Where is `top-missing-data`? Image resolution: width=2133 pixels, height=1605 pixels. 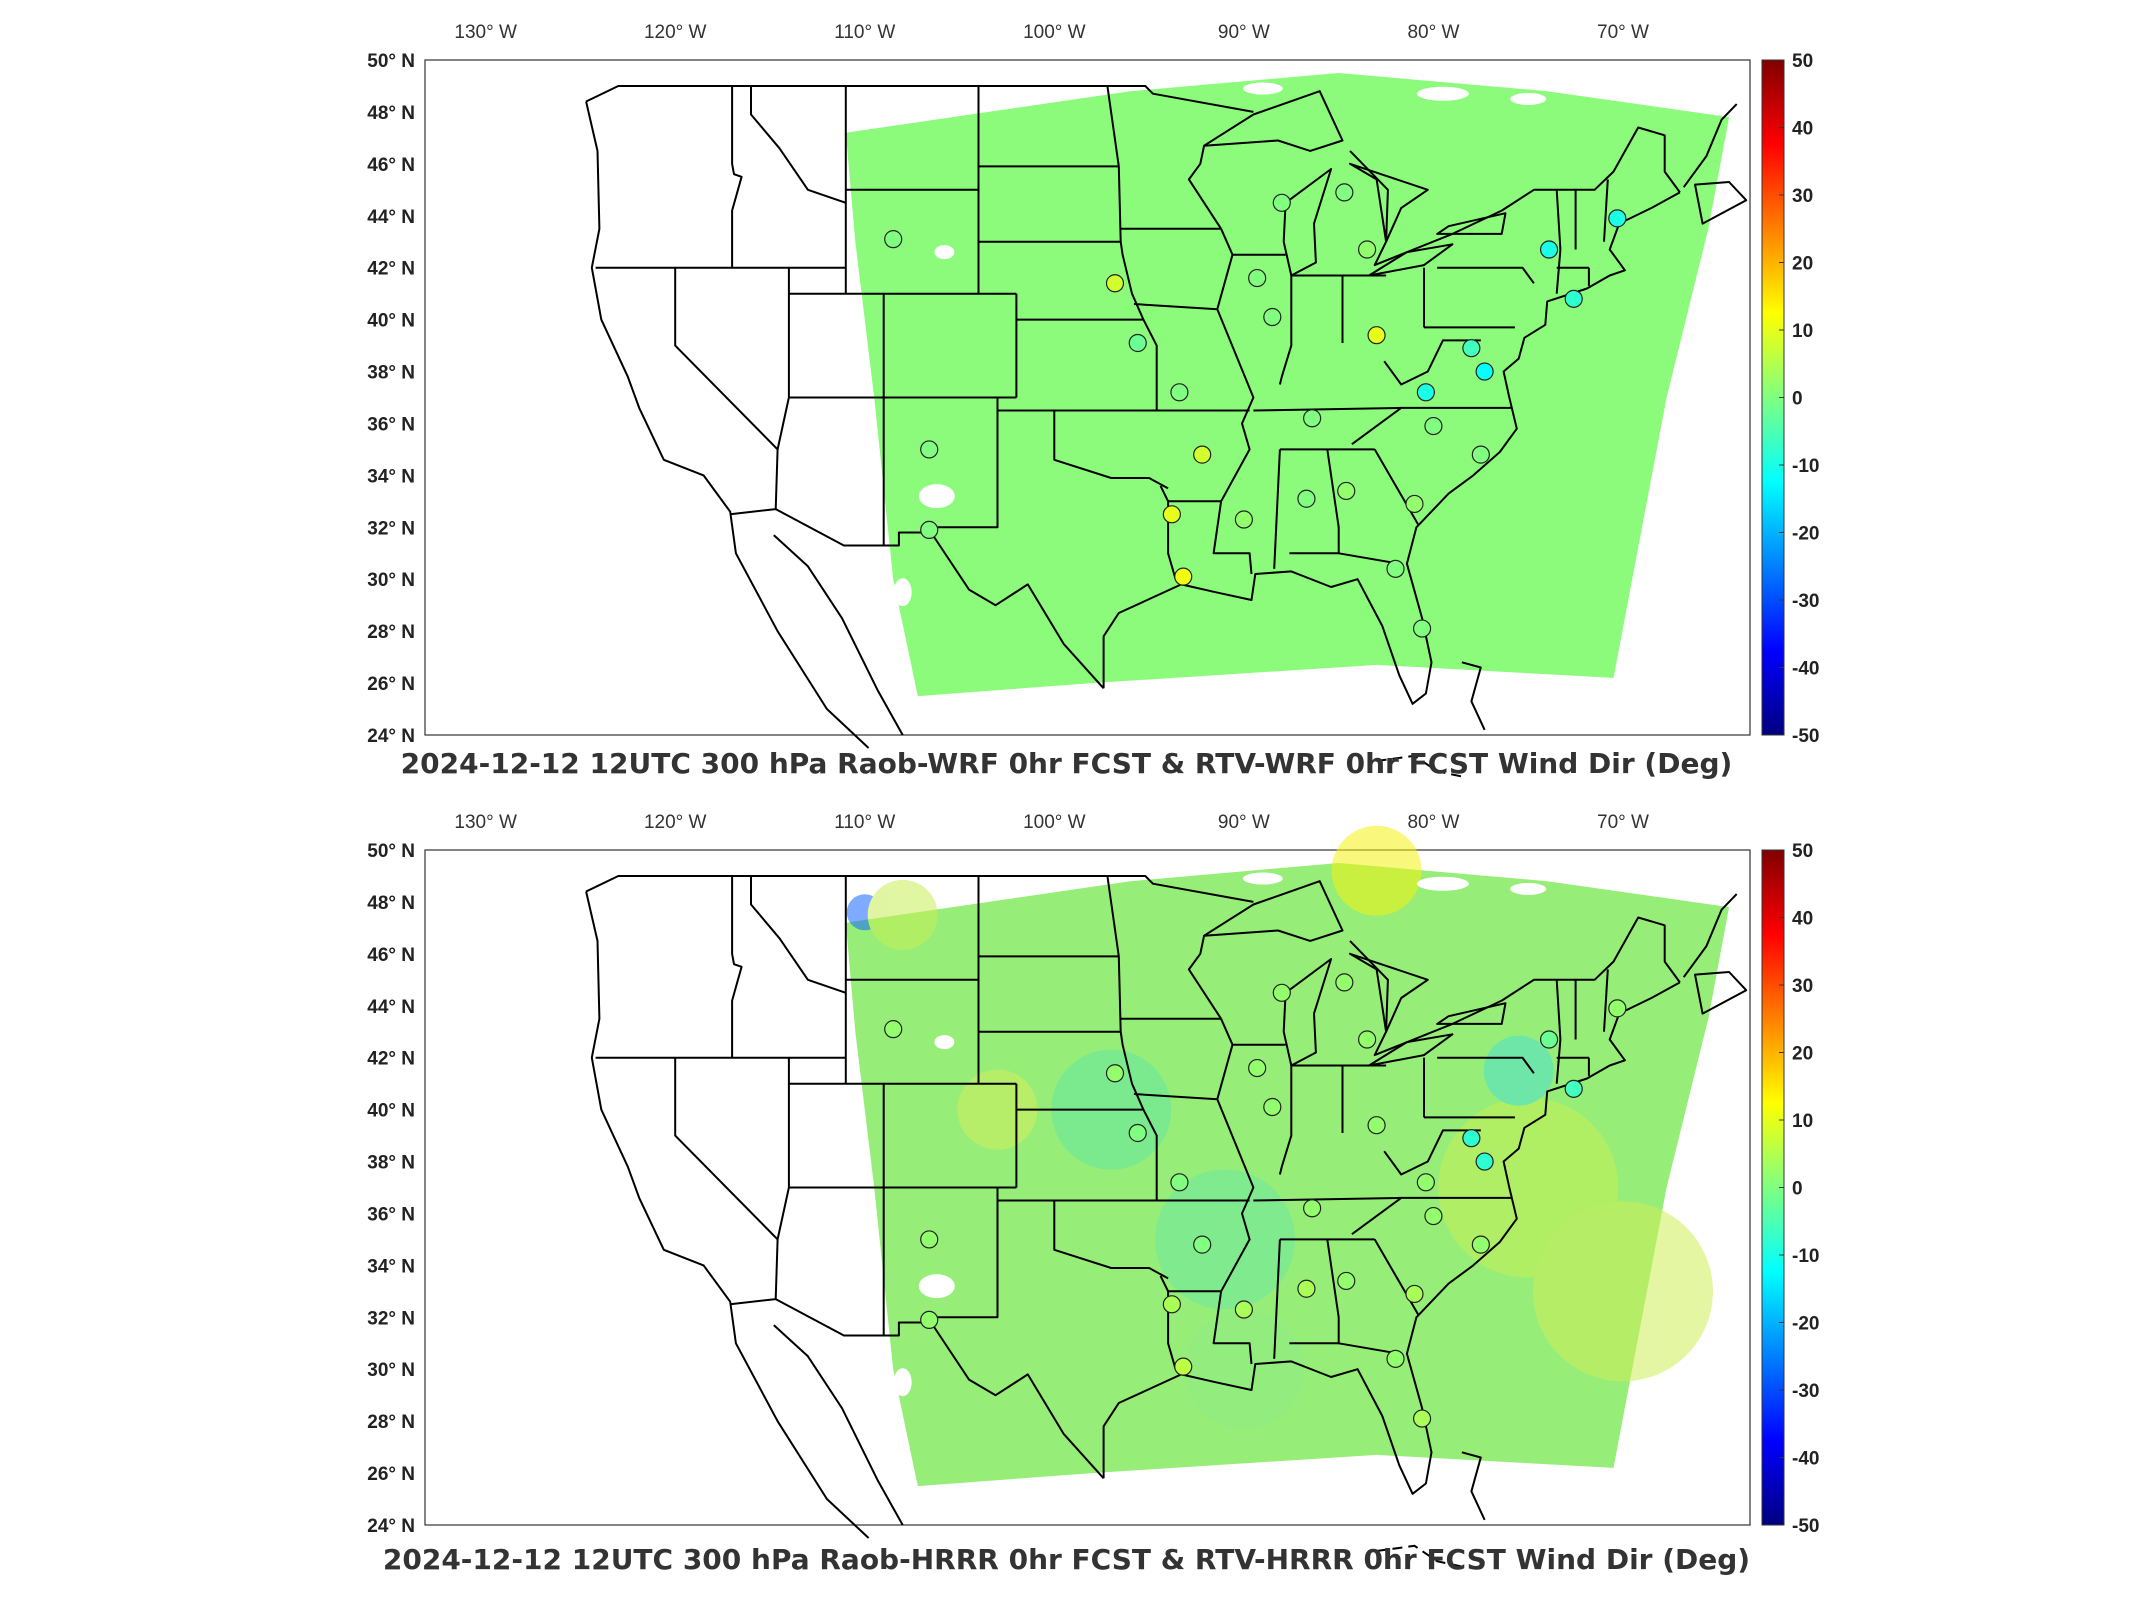
top-missing-data is located at coordinates (1220, 344).